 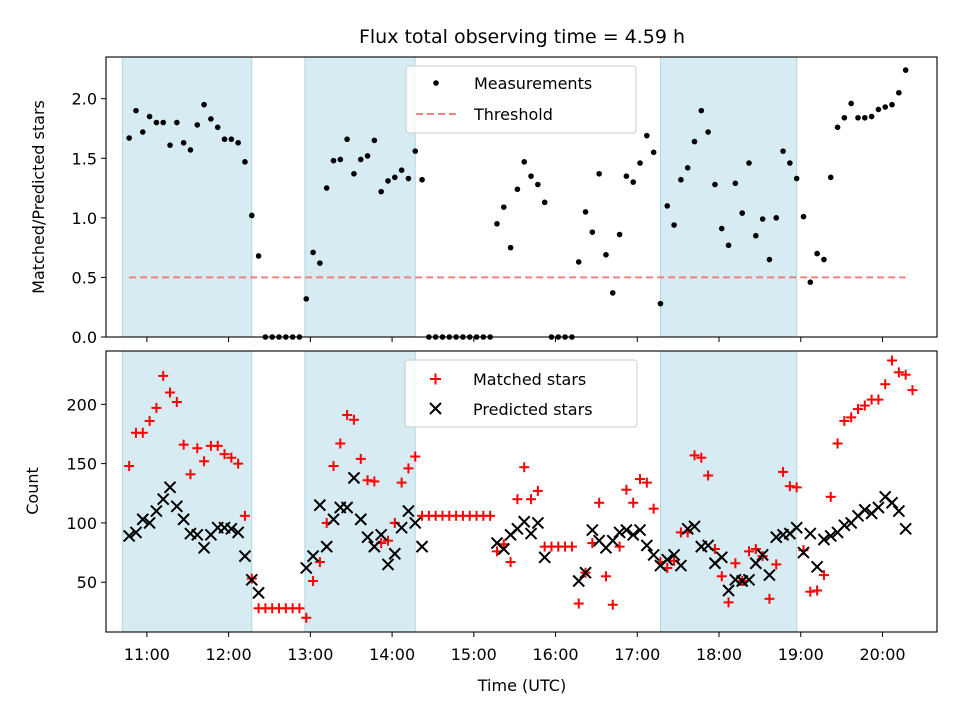 I want to click on bottom-legend: Matched stars Predicted stars, so click(x=521, y=393).